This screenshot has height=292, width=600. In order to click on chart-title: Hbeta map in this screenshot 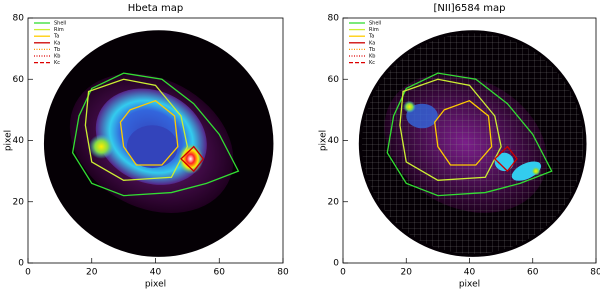, I will do `click(155, 8)`.